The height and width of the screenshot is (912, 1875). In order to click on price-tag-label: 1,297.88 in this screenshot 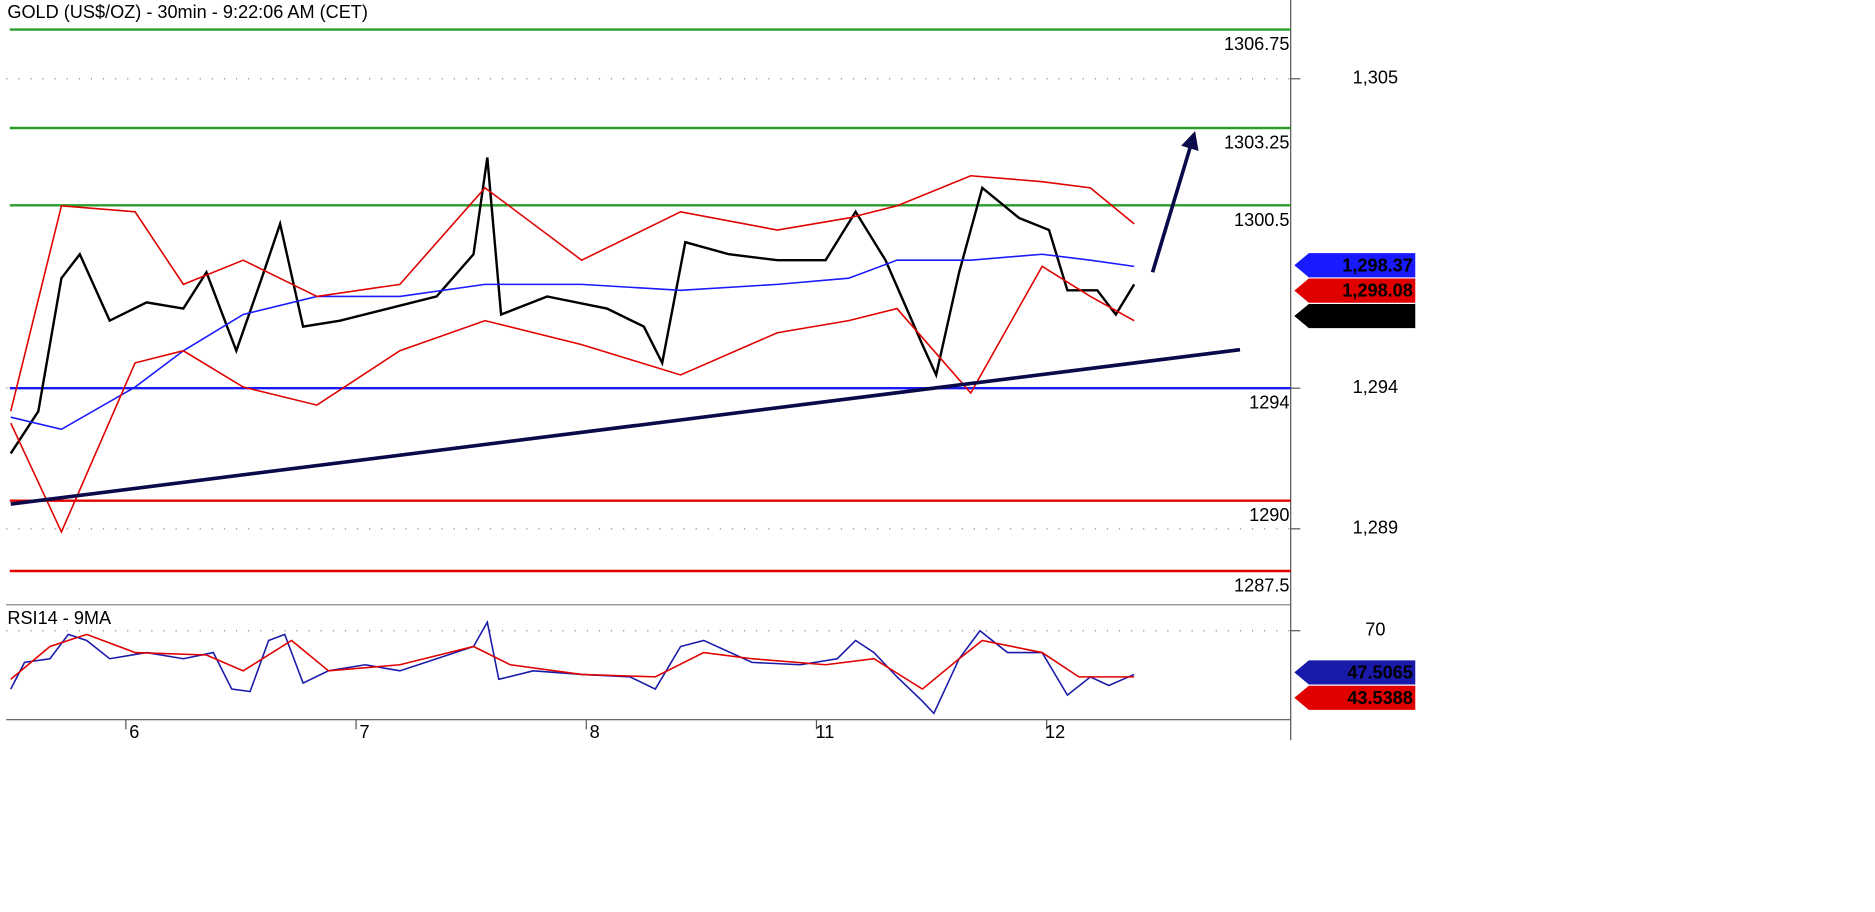, I will do `click(1377, 316)`.